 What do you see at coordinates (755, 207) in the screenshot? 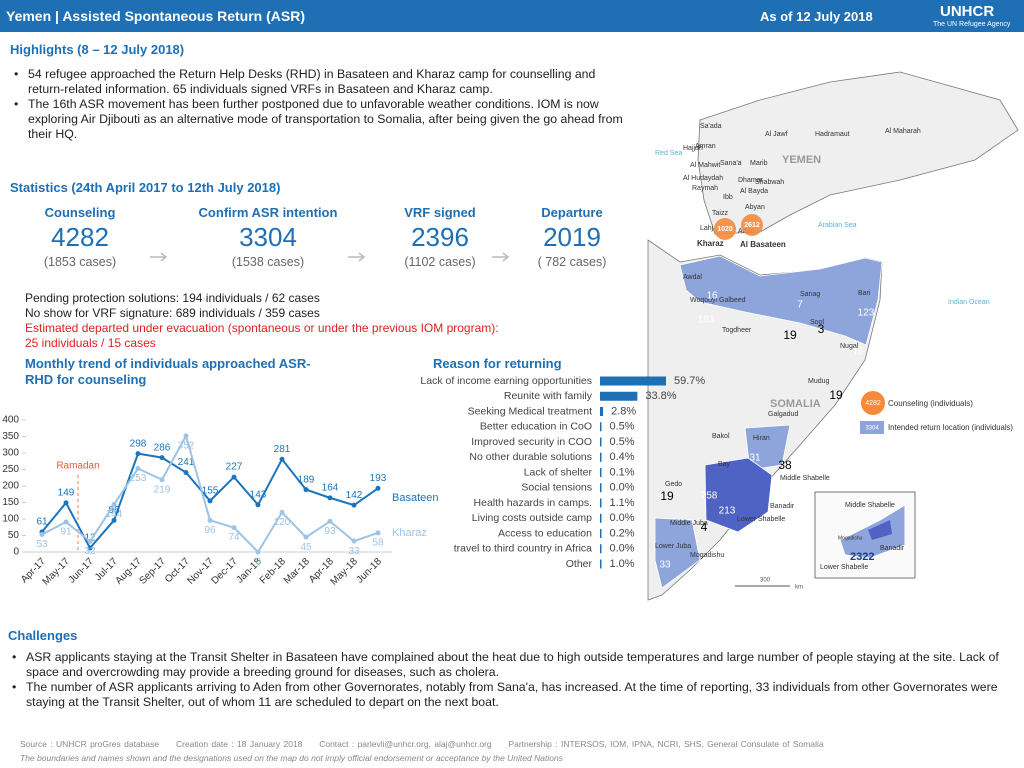
I see `map-label: Abyan` at bounding box center [755, 207].